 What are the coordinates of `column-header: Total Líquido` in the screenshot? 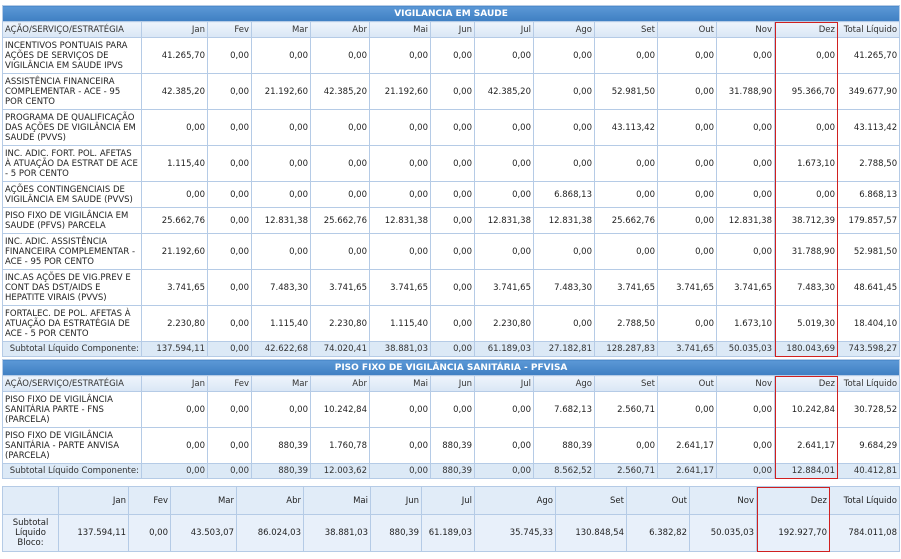 It's located at (868, 383).